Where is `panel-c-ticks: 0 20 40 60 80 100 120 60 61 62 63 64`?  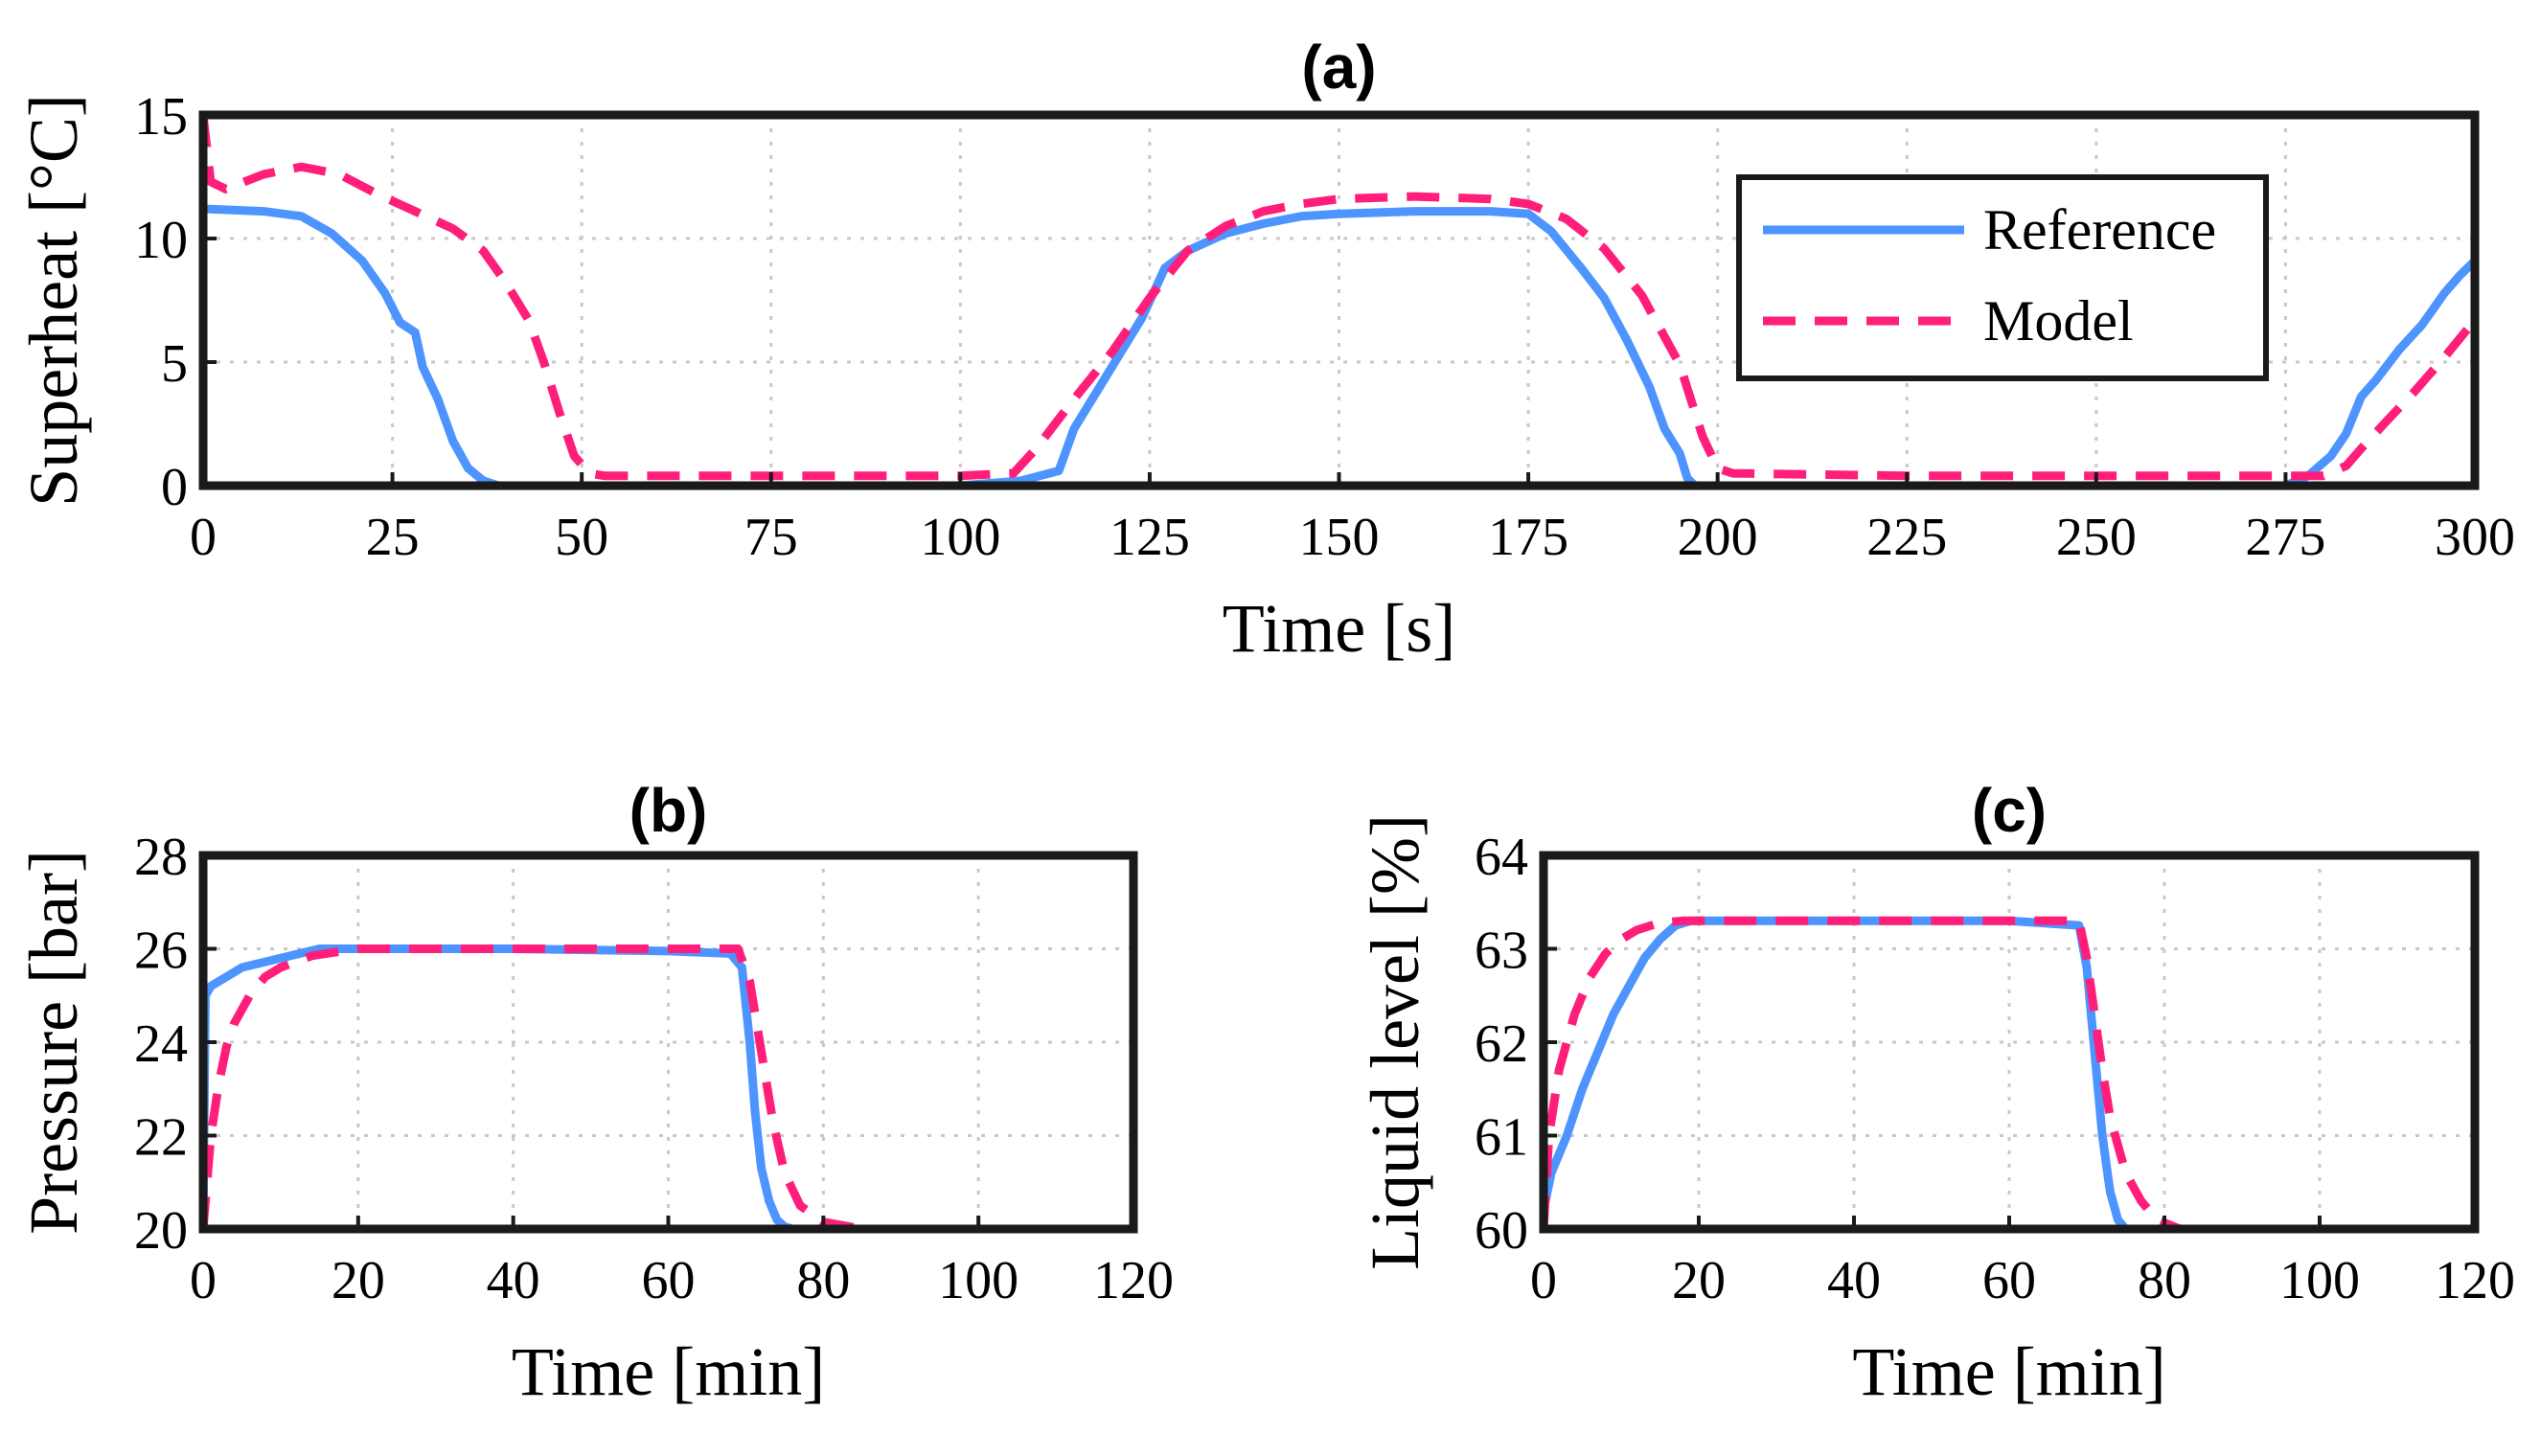
panel-c-ticks: 0 20 40 60 80 100 120 60 61 62 63 64 is located at coordinates (1995, 1069).